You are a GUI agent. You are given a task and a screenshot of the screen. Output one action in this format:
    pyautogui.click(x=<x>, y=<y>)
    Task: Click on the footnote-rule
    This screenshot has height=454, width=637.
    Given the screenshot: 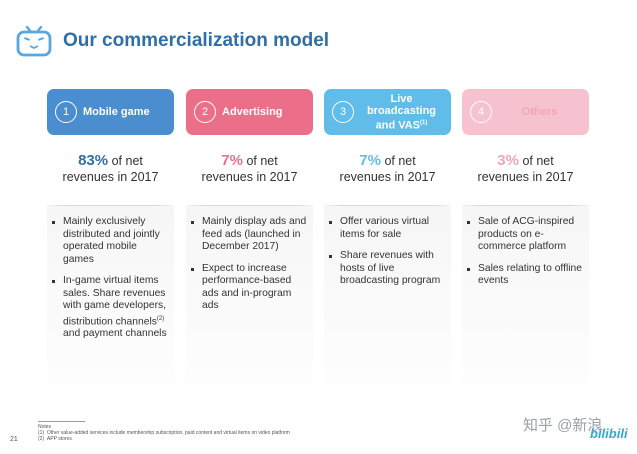 What is the action you would take?
    pyautogui.click(x=61, y=421)
    